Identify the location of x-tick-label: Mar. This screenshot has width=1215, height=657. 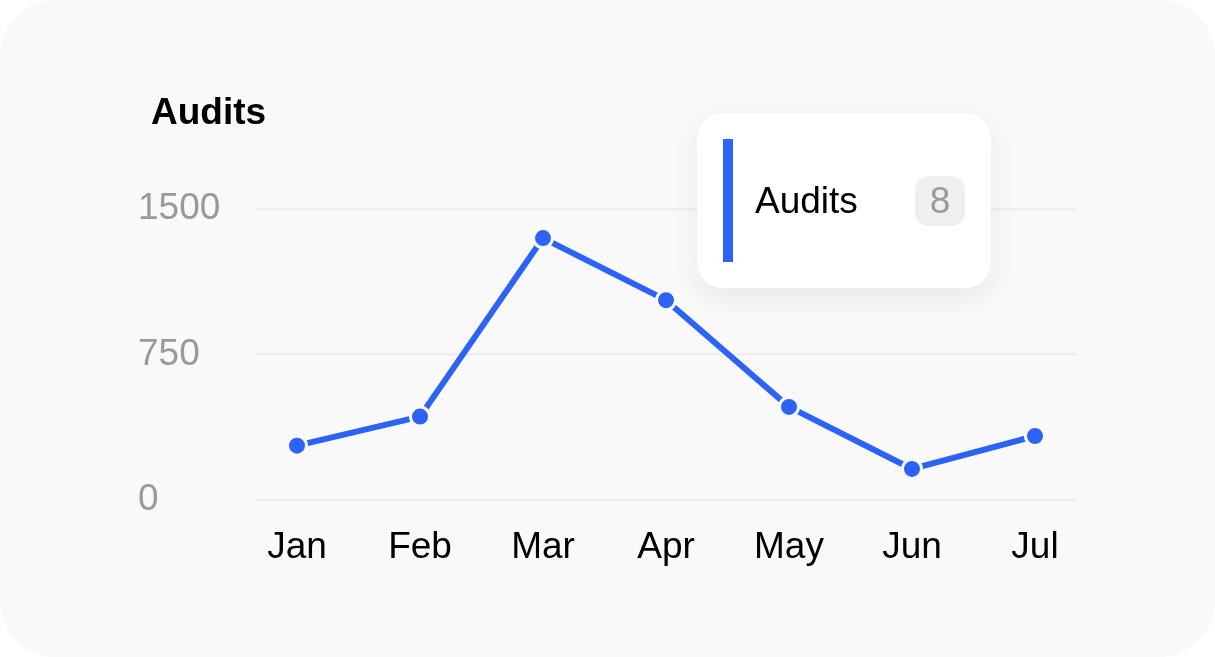
(543, 546).